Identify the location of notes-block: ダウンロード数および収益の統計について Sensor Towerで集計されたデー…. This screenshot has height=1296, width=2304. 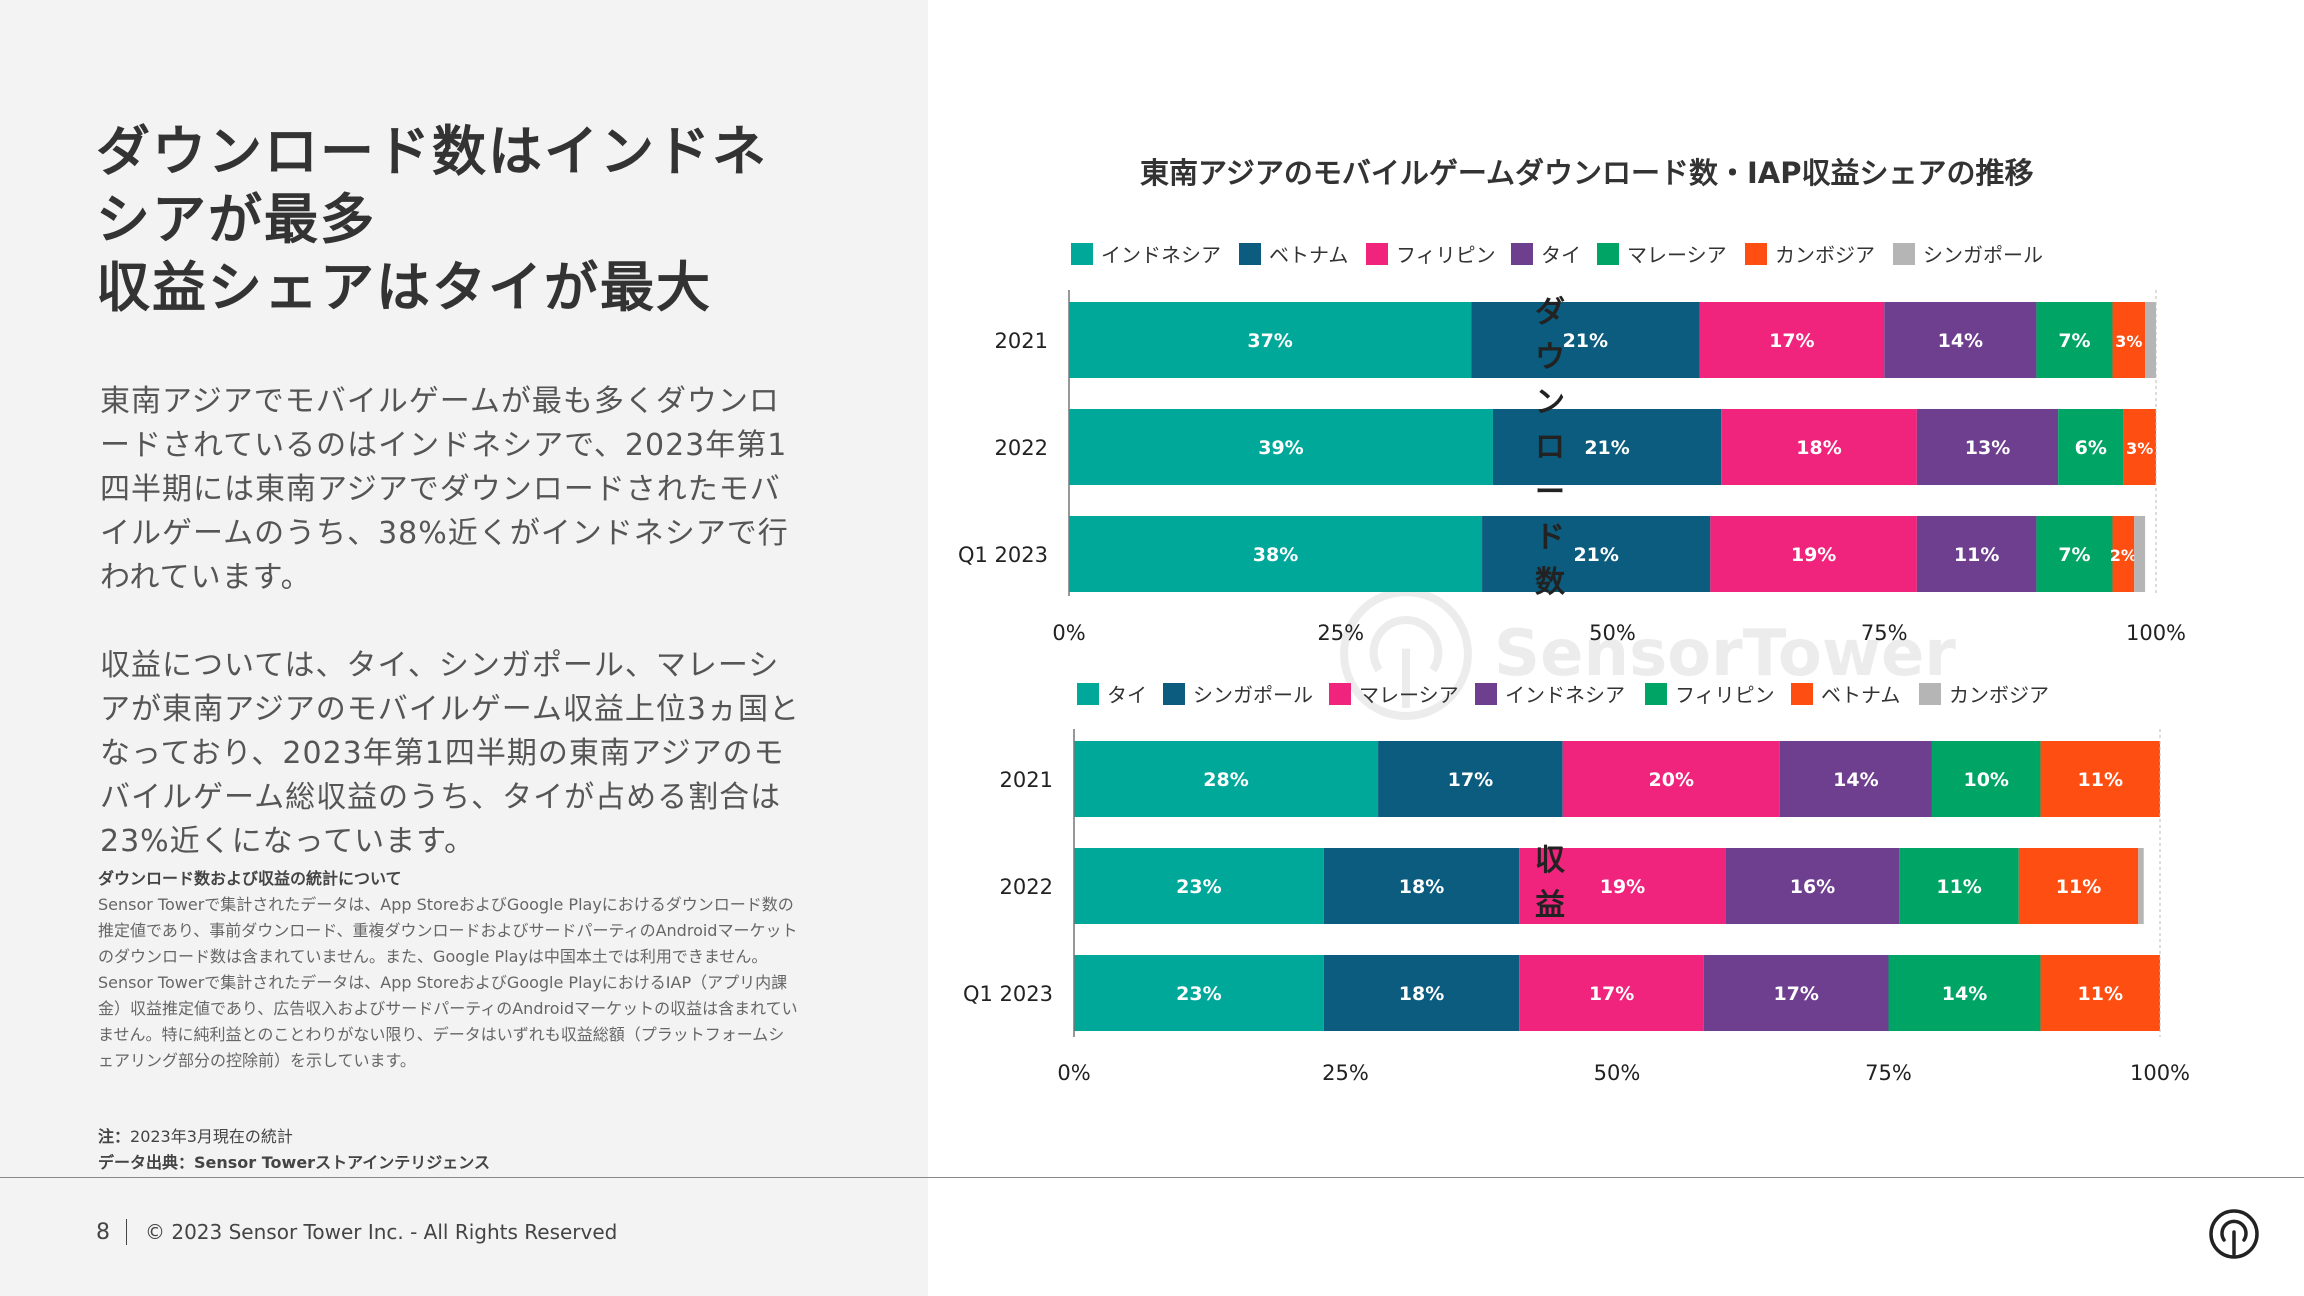
(448, 970).